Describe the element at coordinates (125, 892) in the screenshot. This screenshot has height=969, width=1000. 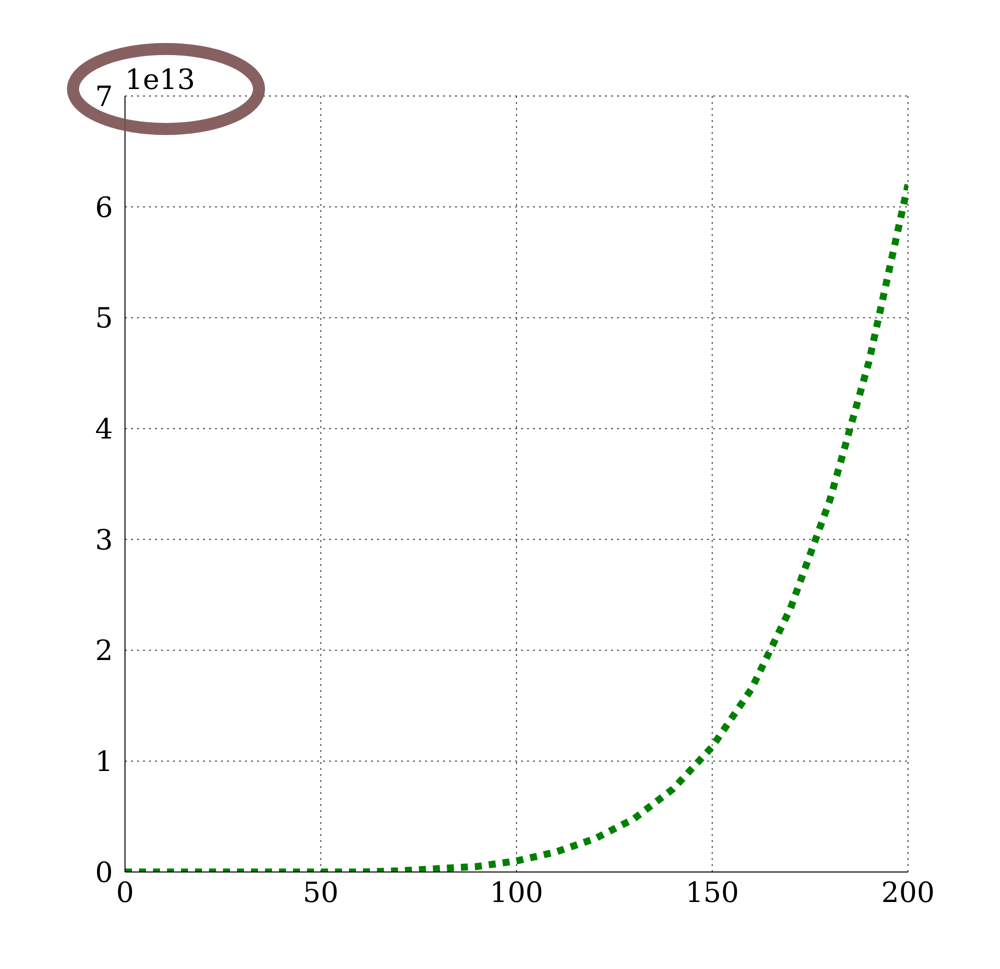
I see `x-tick-label: 0` at that location.